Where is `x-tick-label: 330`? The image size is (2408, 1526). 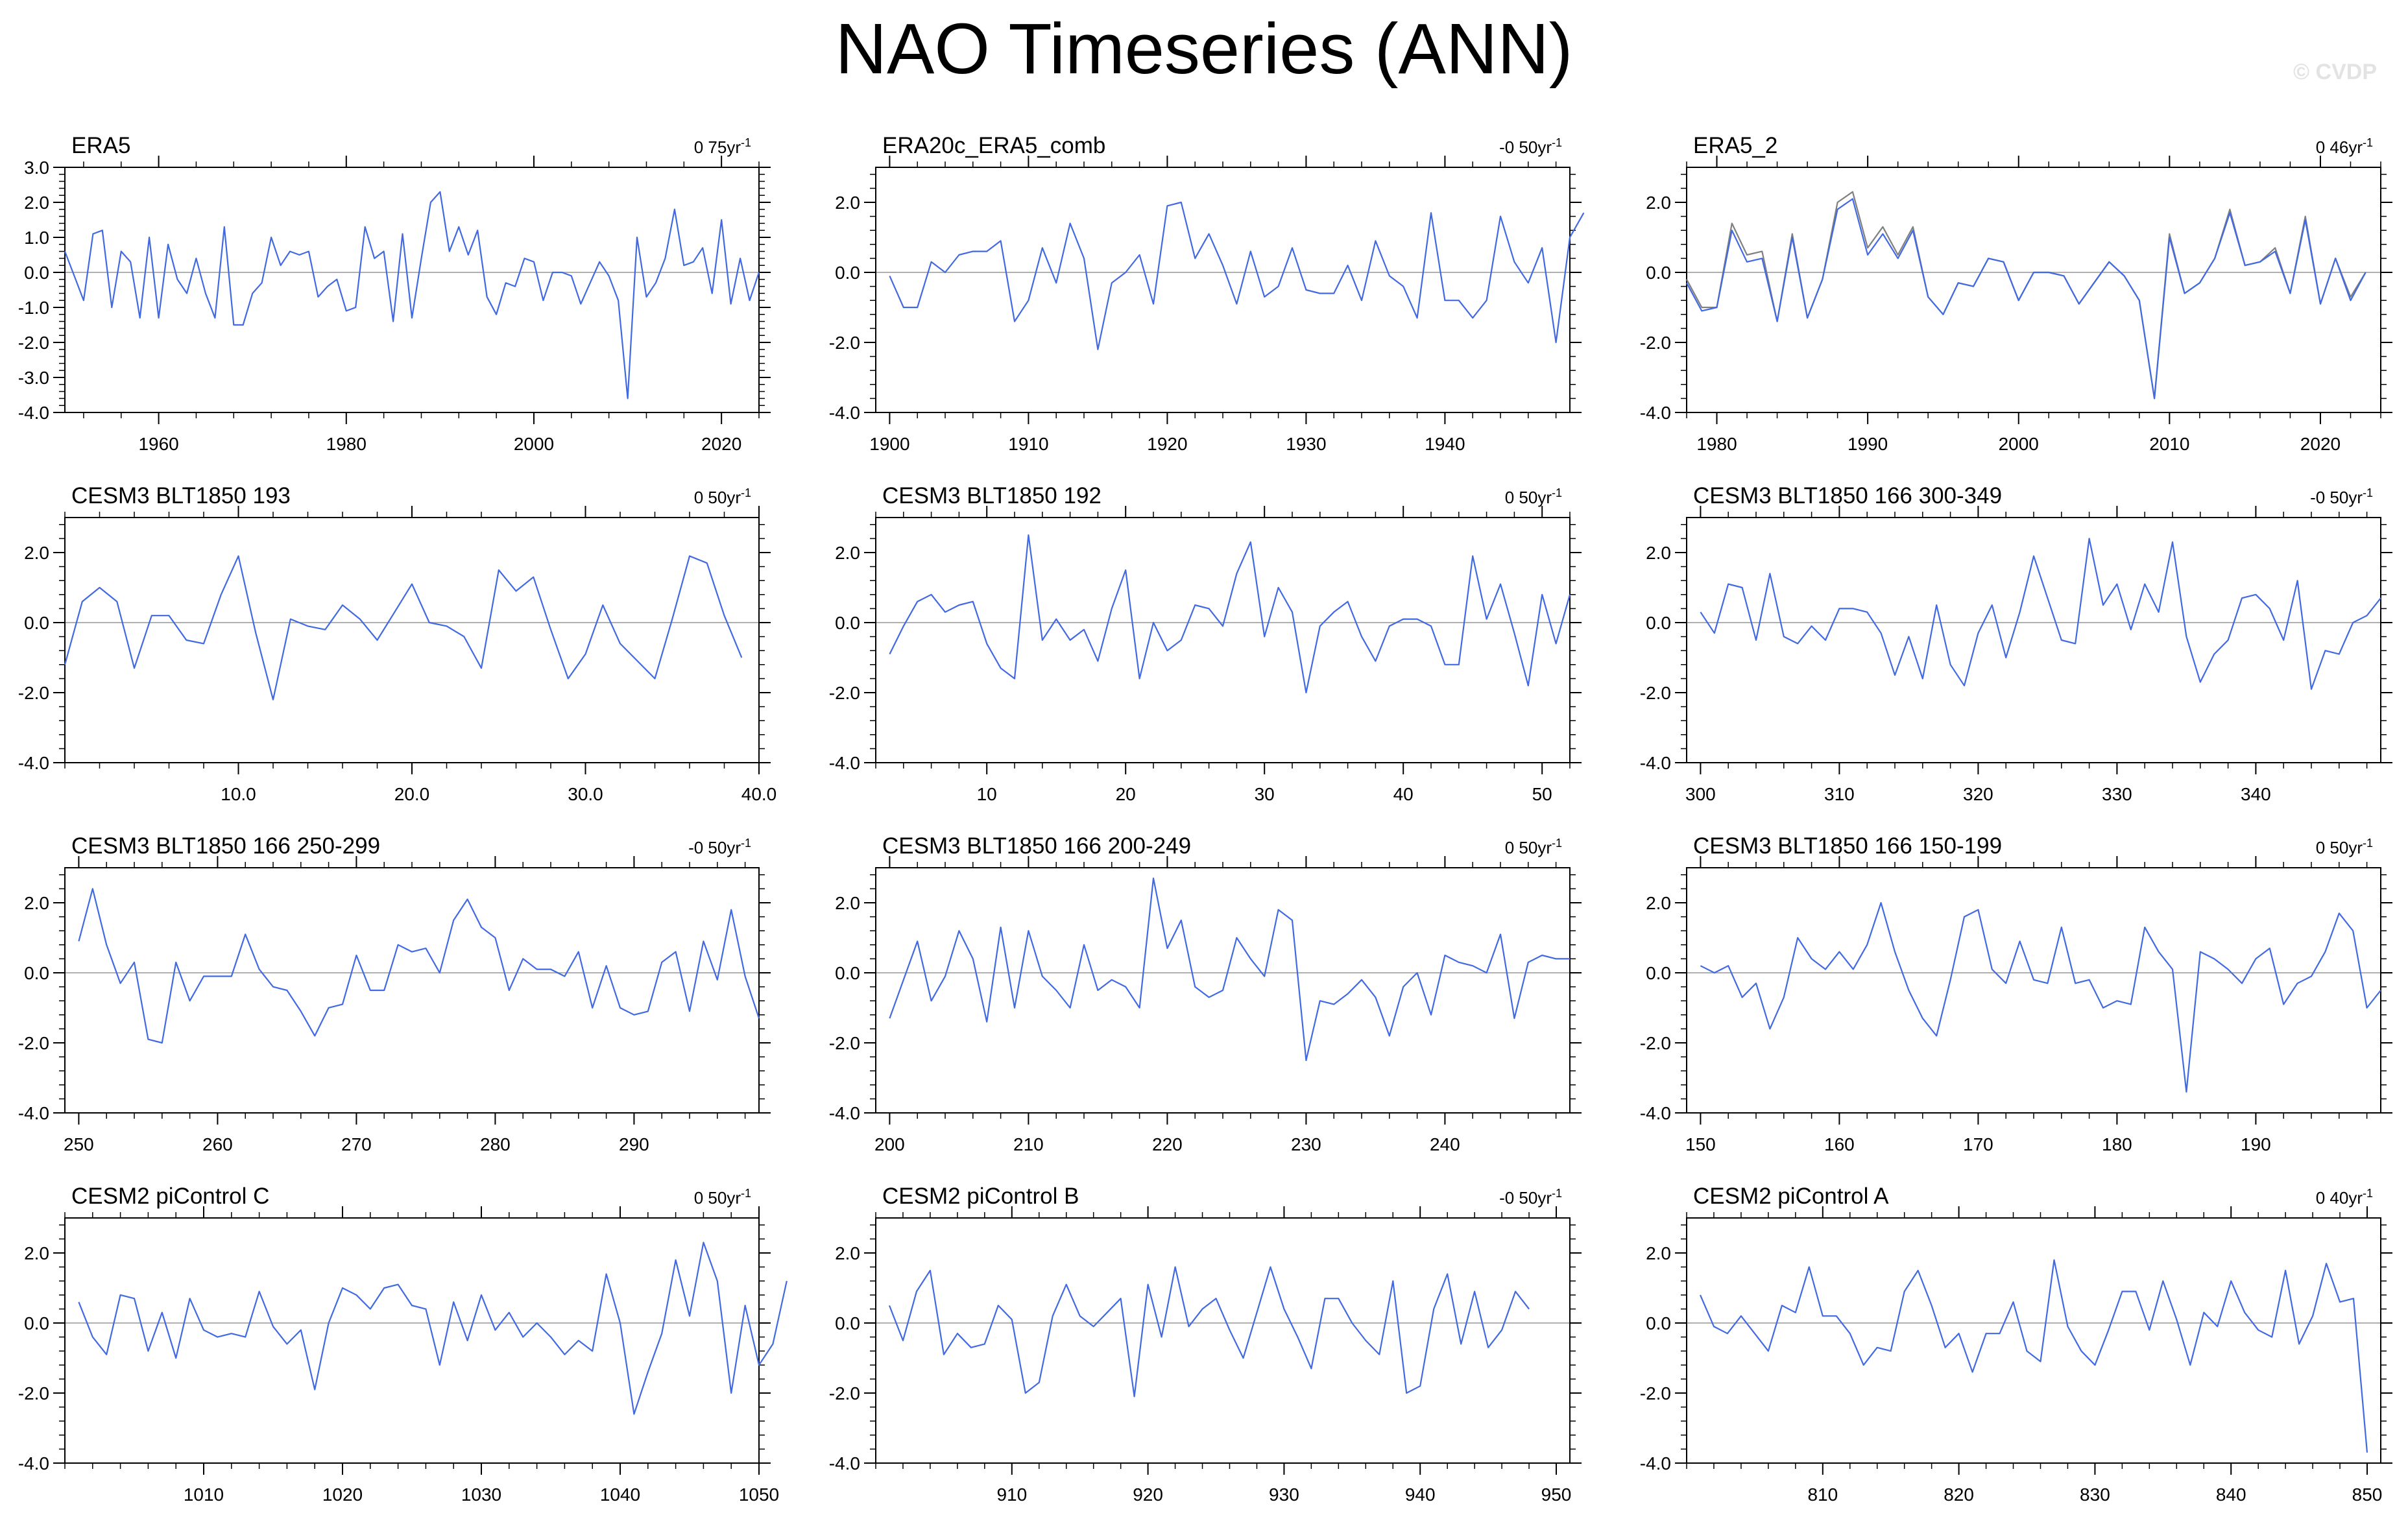
x-tick-label: 330 is located at coordinates (2117, 794).